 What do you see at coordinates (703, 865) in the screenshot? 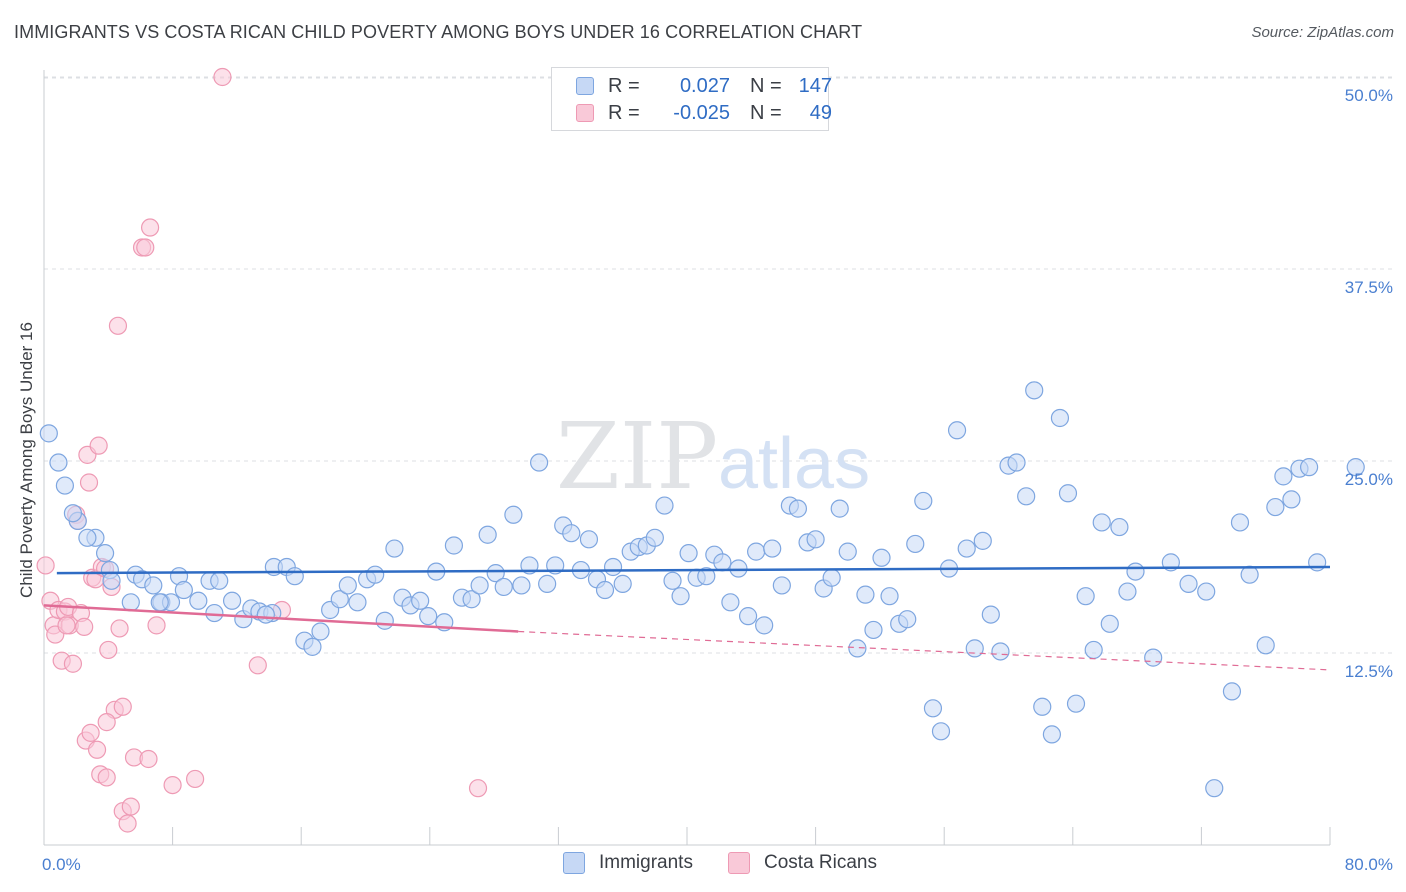
I see `series-legend: Immigrants Costa Ricans` at bounding box center [703, 865].